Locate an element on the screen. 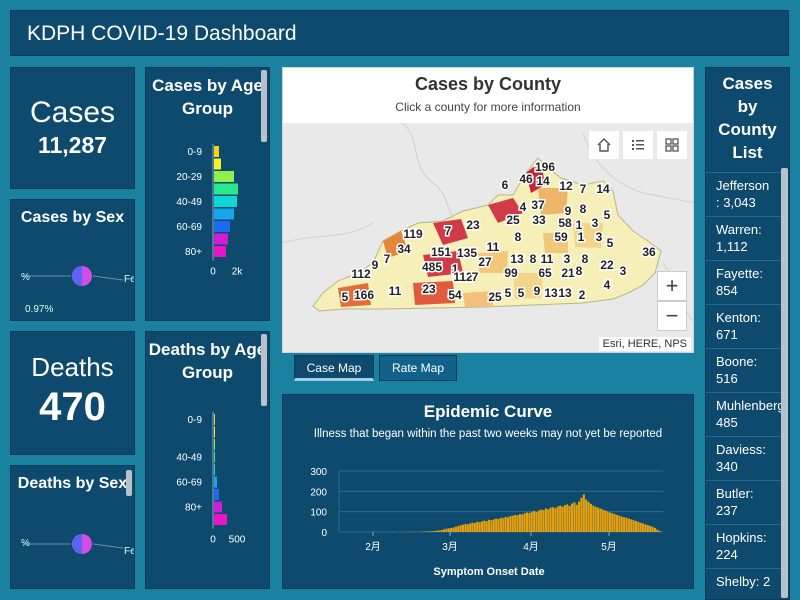  county-case-label: 65 is located at coordinates (545, 273).